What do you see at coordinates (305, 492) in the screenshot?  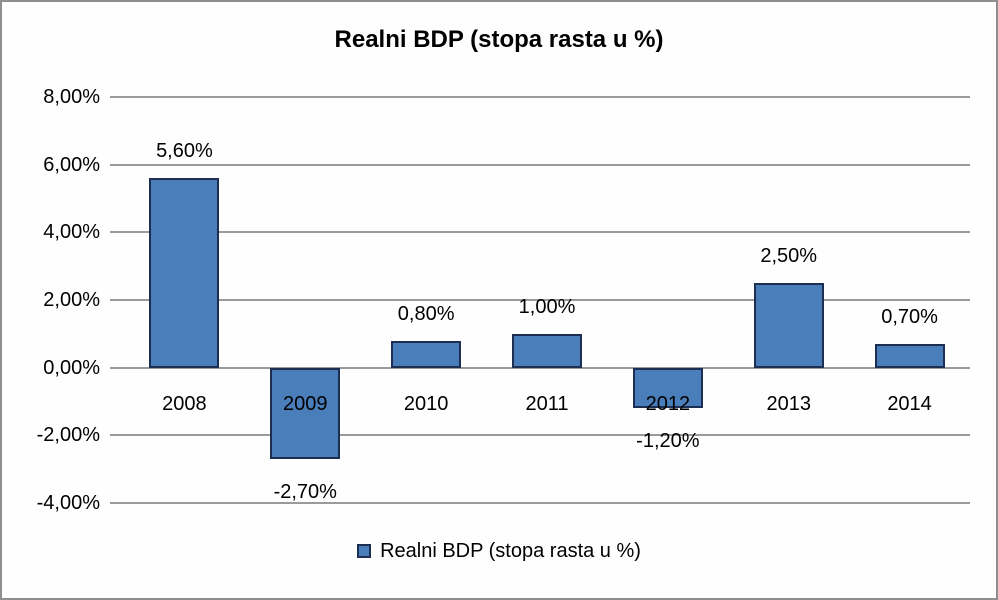 I see `bar-value-label: -2,70%` at bounding box center [305, 492].